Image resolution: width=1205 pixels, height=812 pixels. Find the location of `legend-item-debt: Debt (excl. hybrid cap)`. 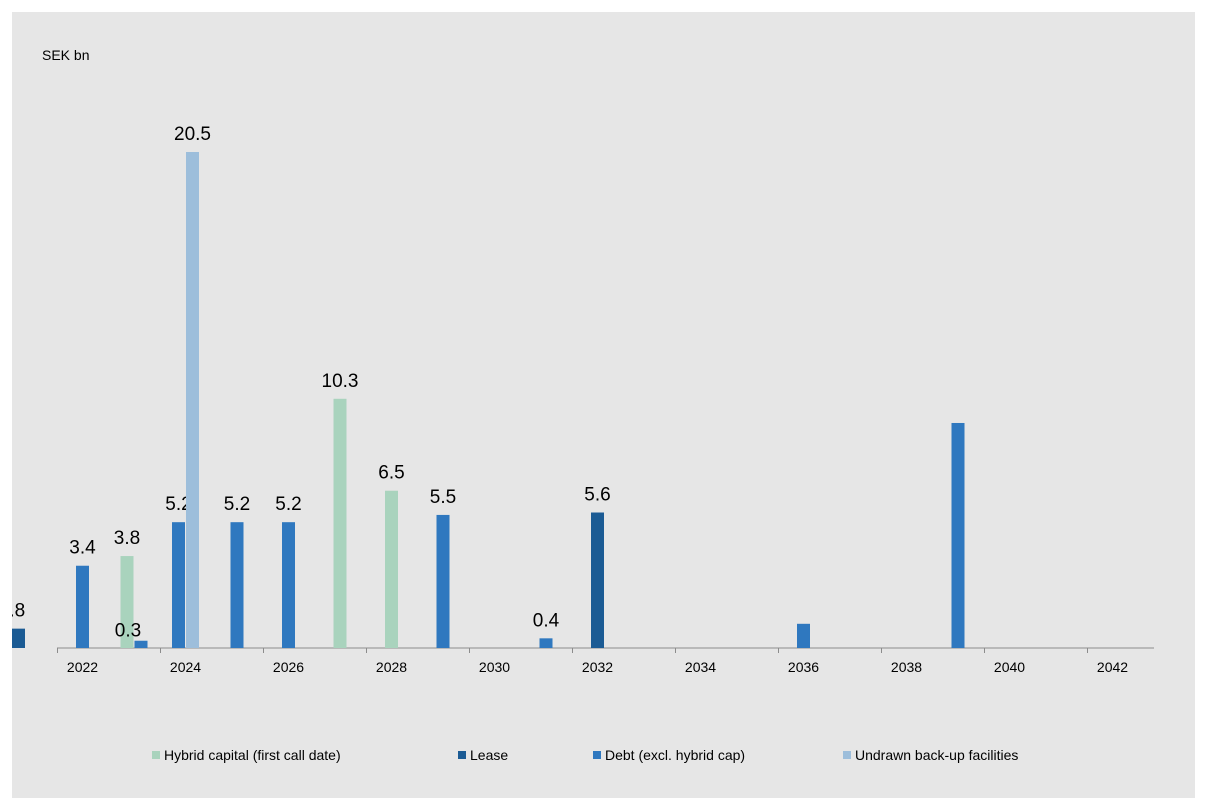

legend-item-debt: Debt (excl. hybrid cap) is located at coordinates (669, 755).